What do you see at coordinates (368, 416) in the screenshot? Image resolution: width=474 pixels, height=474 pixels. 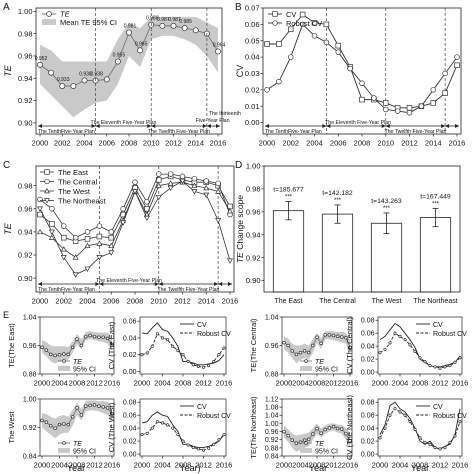 I see `y-tick-label: 0.06` at bounding box center [368, 416].